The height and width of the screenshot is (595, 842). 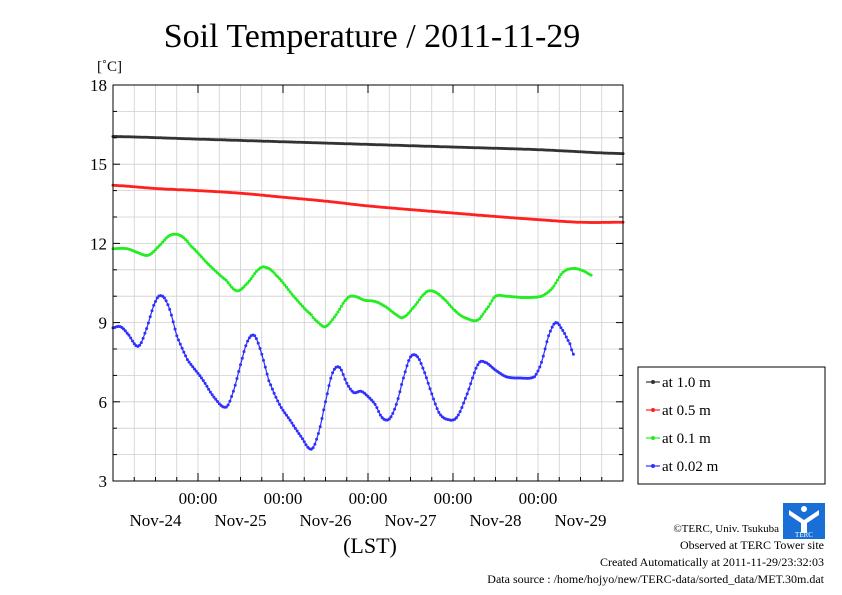 I want to click on y-tick-label: 9, so click(x=103, y=323).